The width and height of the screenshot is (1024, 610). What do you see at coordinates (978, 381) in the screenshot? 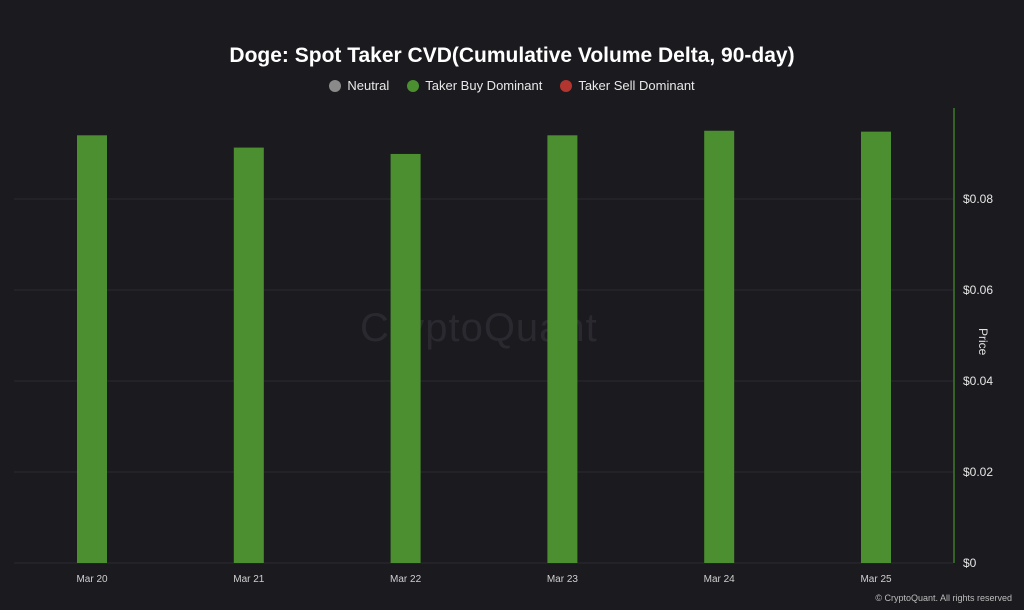
I see `y-tick-label: $0.04` at bounding box center [978, 381].